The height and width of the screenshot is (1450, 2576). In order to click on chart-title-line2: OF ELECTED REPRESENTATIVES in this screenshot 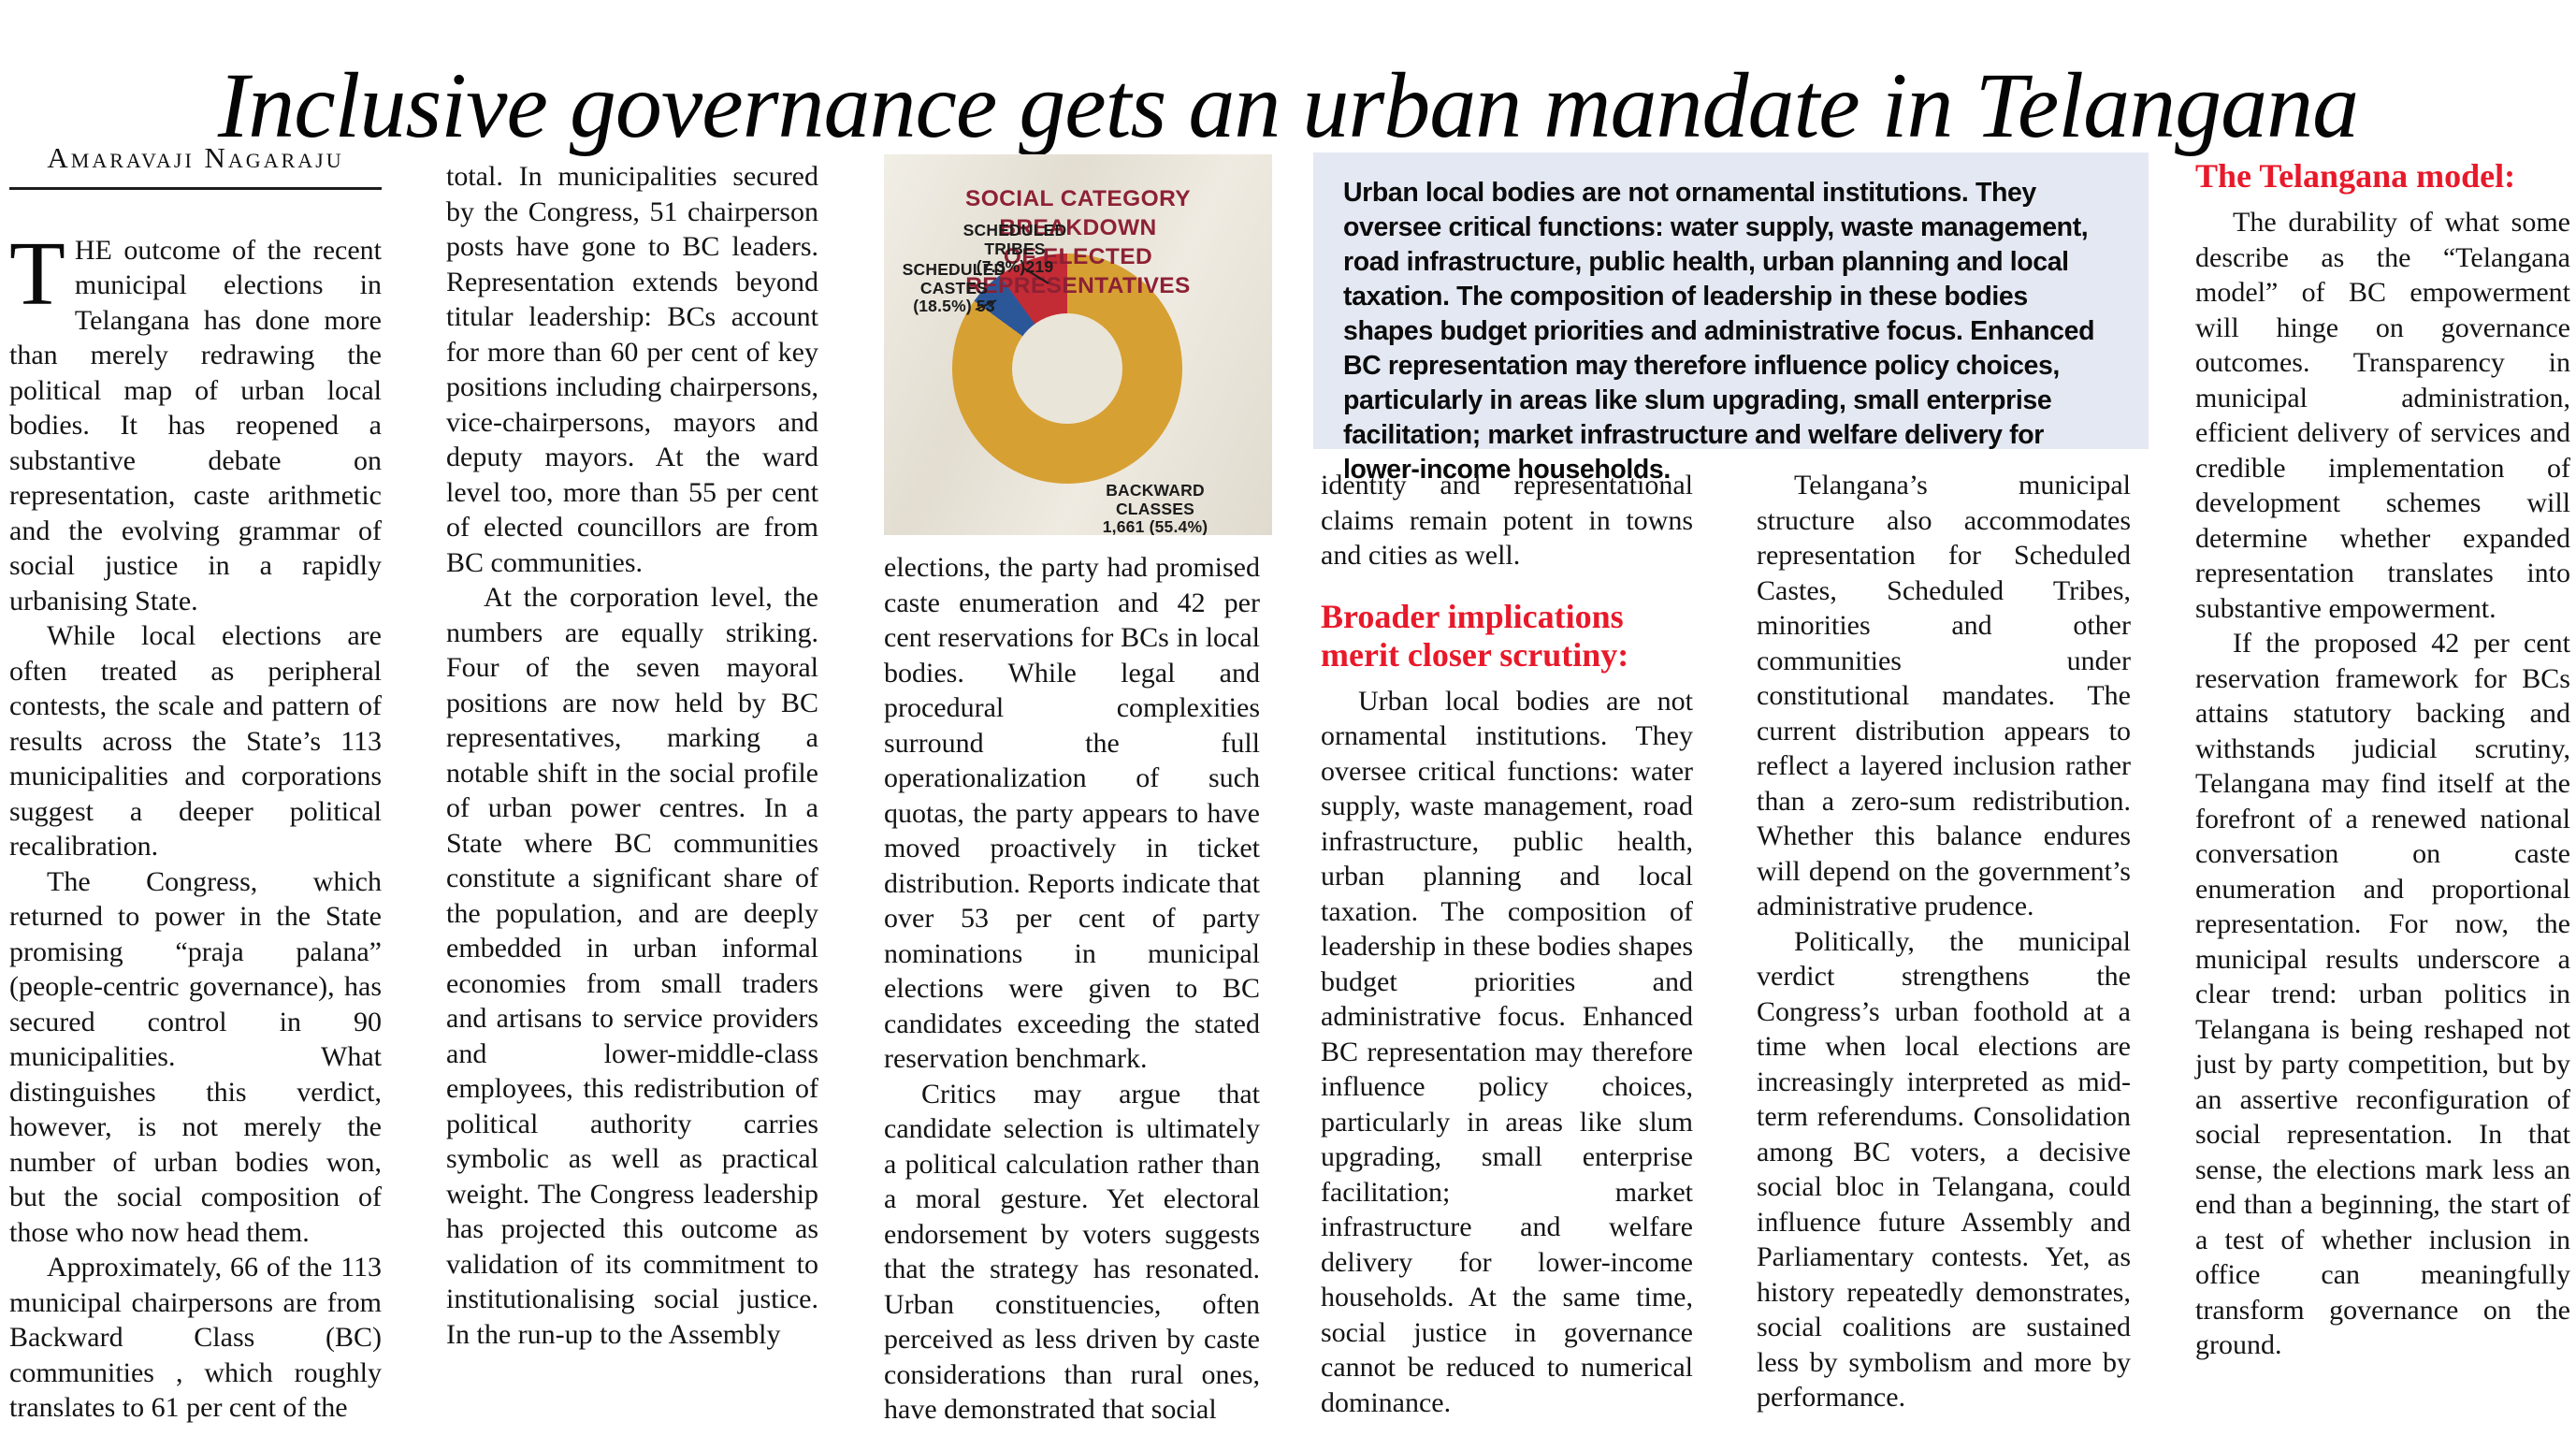, I will do `click(1078, 271)`.